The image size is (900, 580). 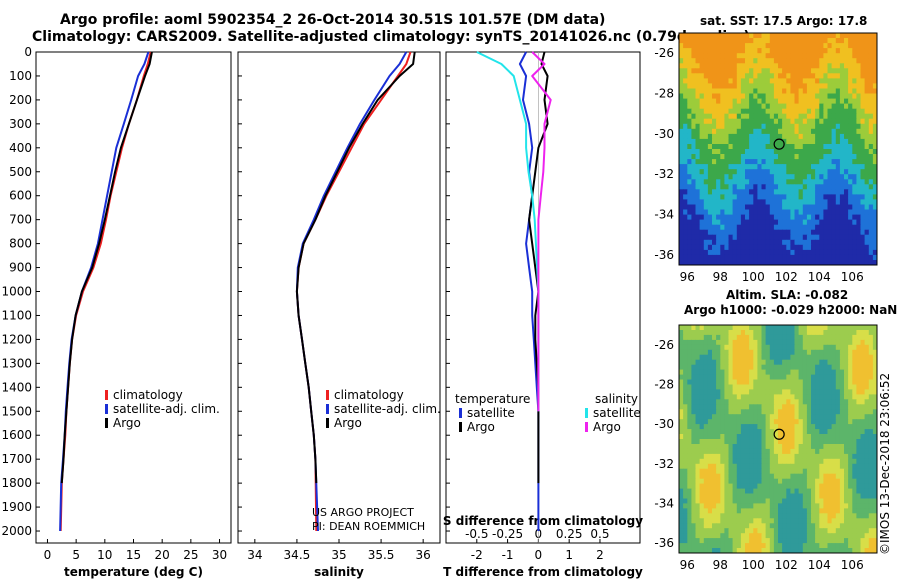 What do you see at coordinates (720, 565) in the screenshot?
I see `lon-tick-label: 98` at bounding box center [720, 565].